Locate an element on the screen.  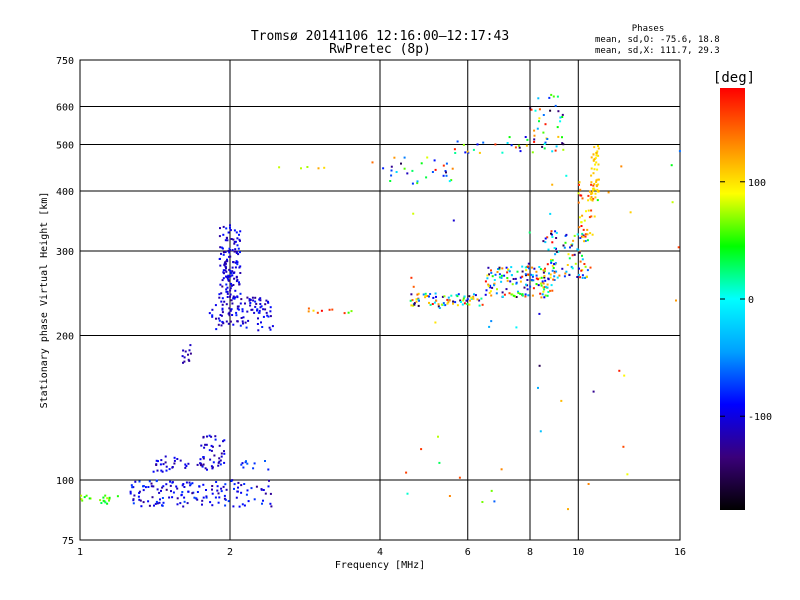
y-tick-label: 750 is located at coordinates (65, 61).